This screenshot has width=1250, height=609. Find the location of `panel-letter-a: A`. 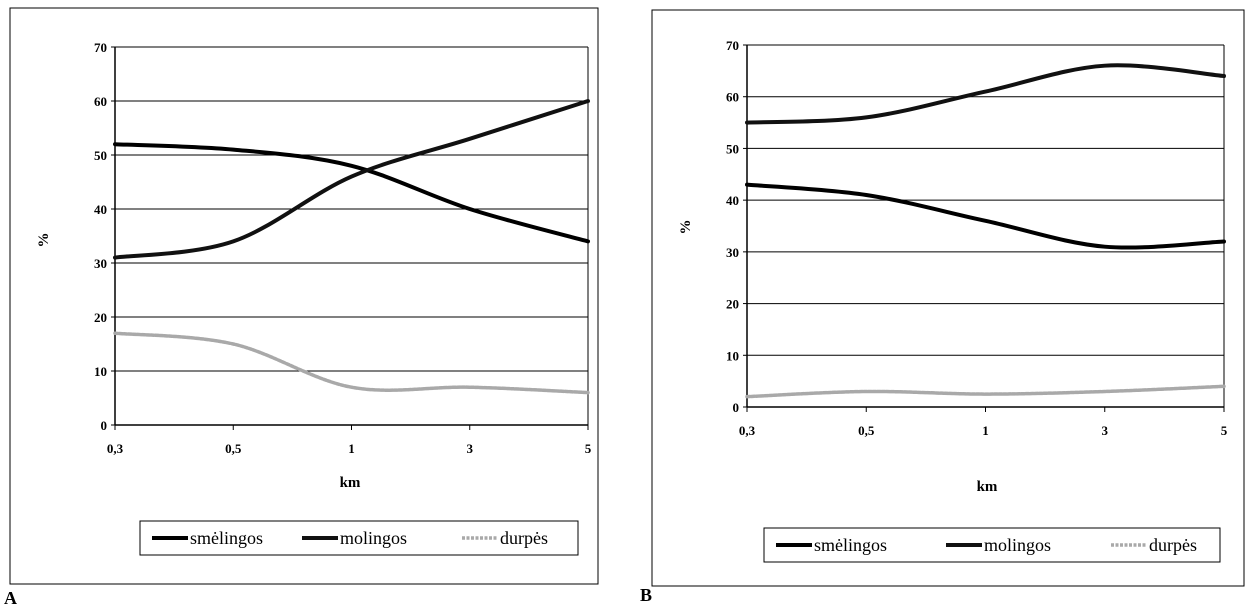

panel-letter-a: A is located at coordinates (10, 598).